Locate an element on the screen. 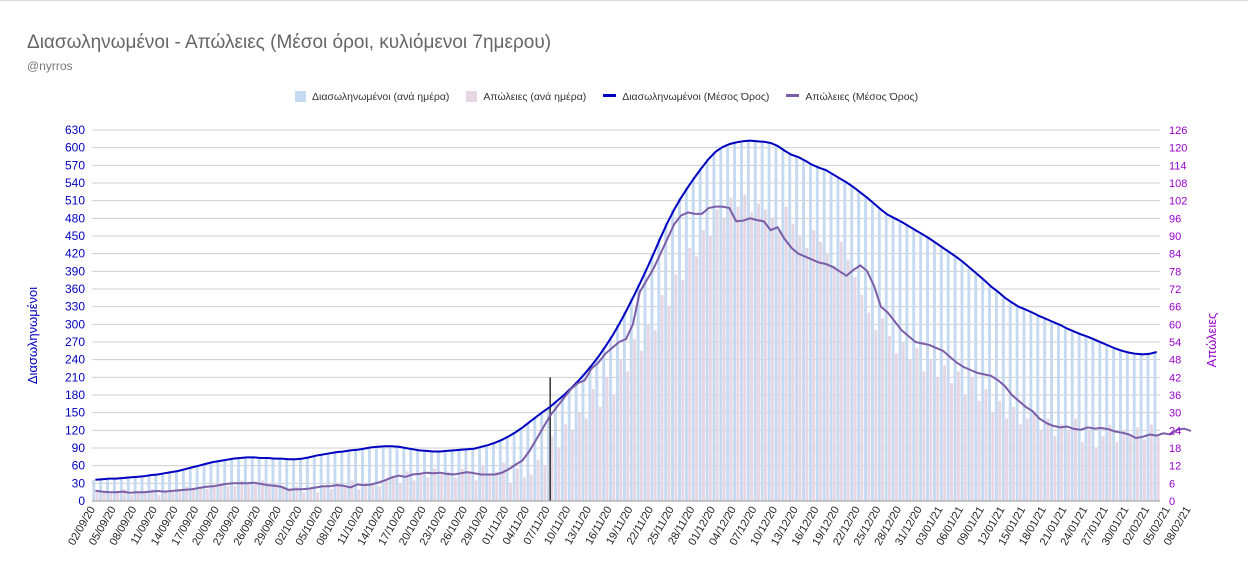 Image resolution: width=1248 pixels, height=575 pixels. y-tick-label-right: 18 is located at coordinates (1175, 449).